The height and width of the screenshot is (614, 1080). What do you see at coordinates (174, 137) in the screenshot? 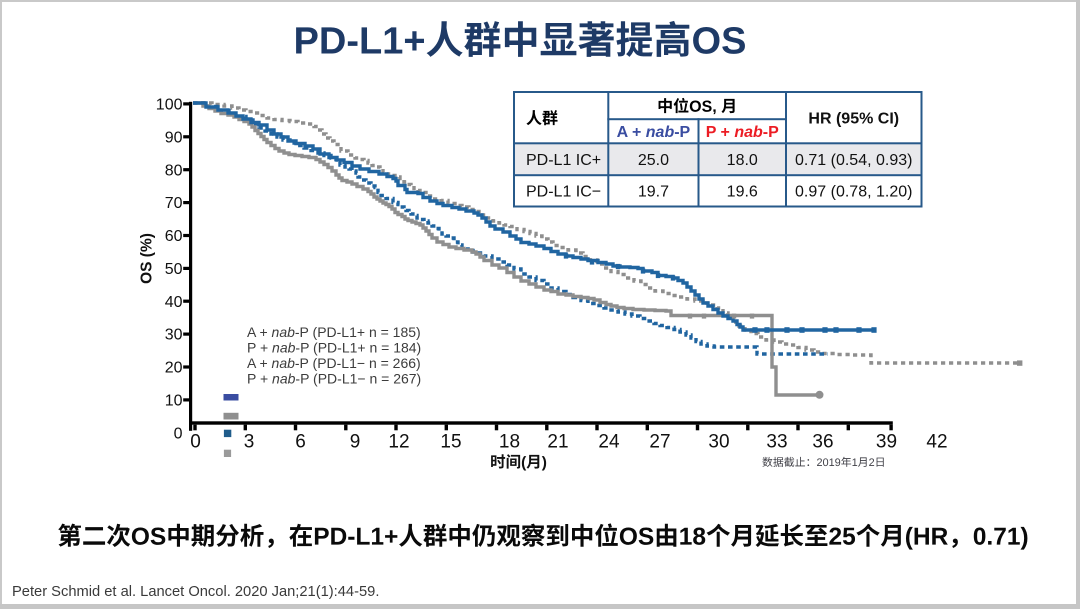
I see `svg-text: 90` at bounding box center [174, 137].